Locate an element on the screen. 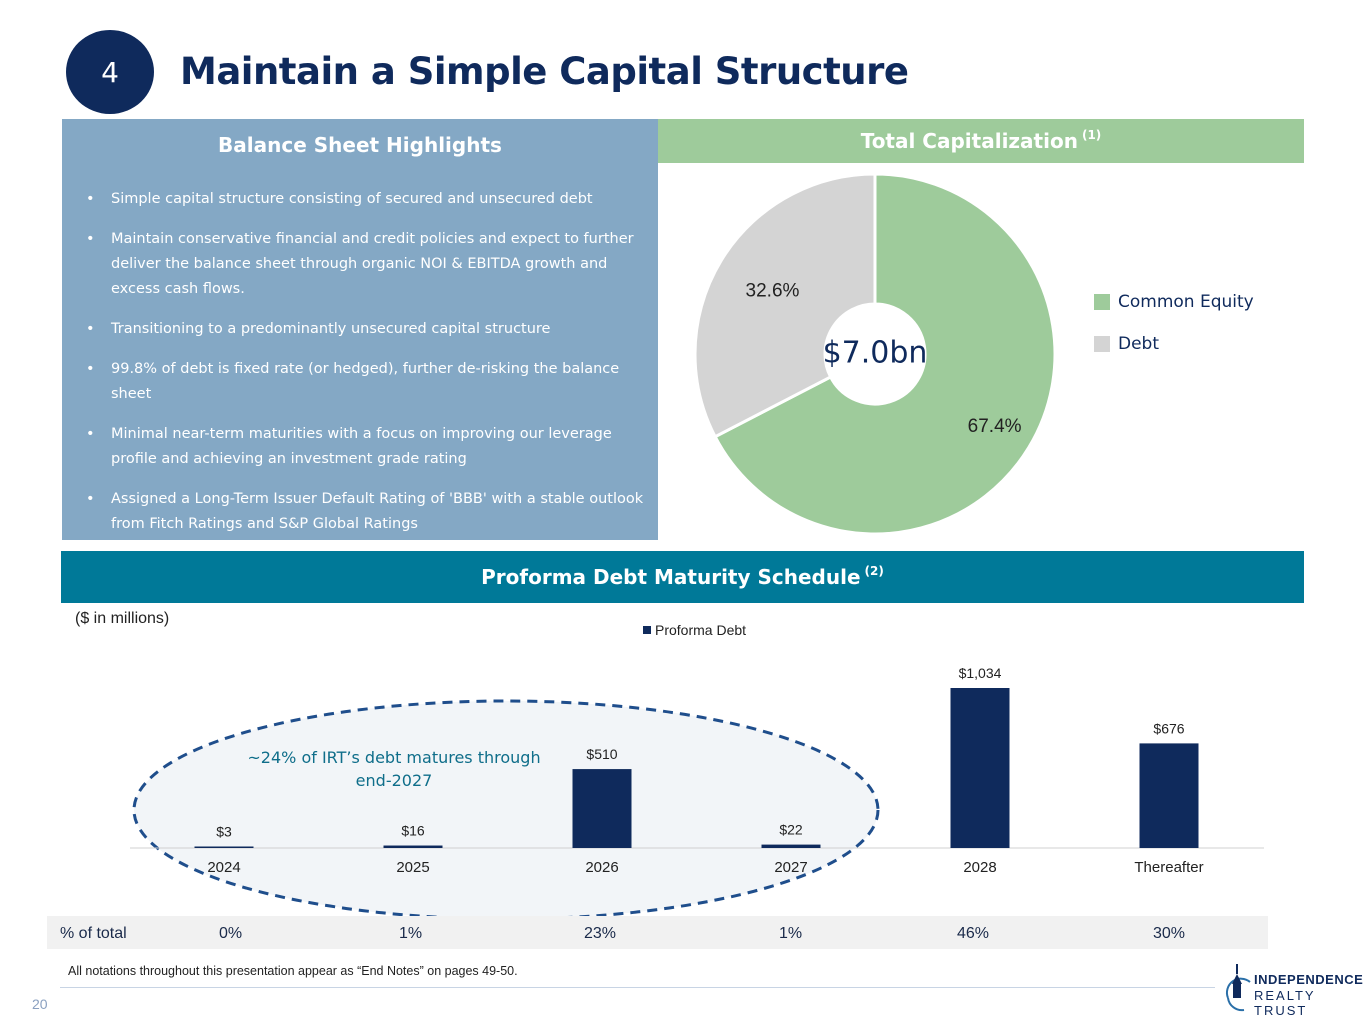 This screenshot has height=1027, width=1365. logo-text-line1: INDEPENDENCE is located at coordinates (1309, 979).